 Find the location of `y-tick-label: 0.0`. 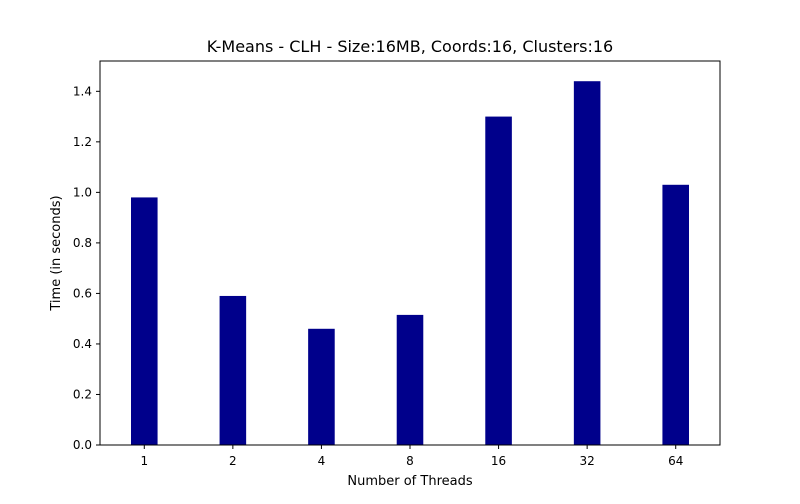

y-tick-label: 0.0 is located at coordinates (82, 445).